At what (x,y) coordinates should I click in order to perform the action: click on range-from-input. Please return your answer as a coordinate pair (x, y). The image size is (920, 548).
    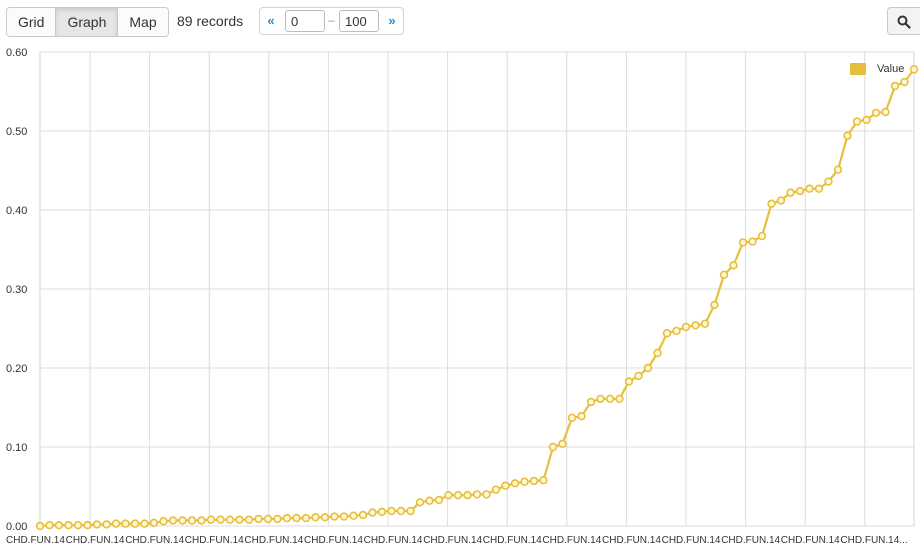
    Looking at the image, I should click on (305, 21).